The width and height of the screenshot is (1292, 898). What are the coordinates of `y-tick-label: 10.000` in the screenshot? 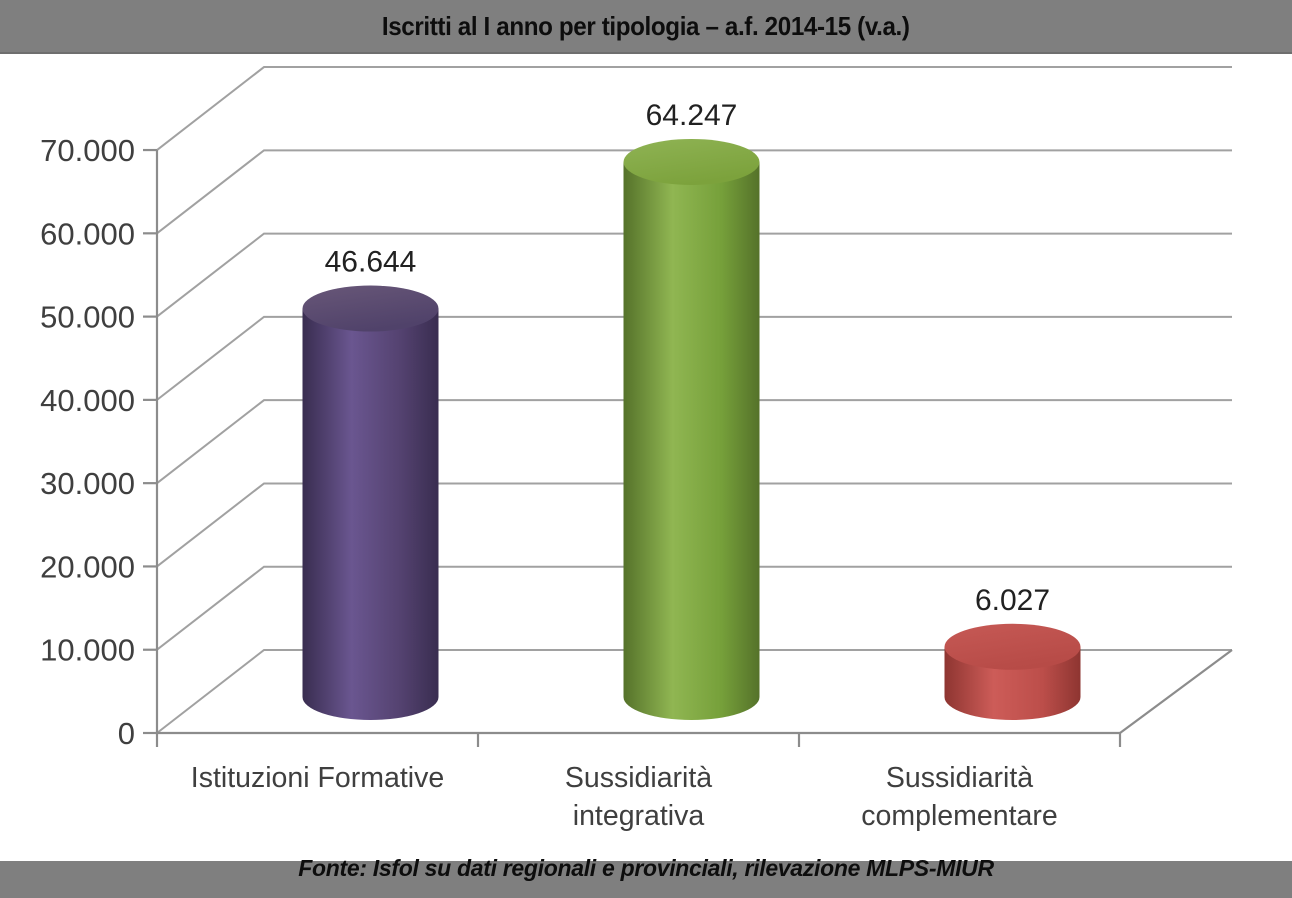 It's located at (87, 650).